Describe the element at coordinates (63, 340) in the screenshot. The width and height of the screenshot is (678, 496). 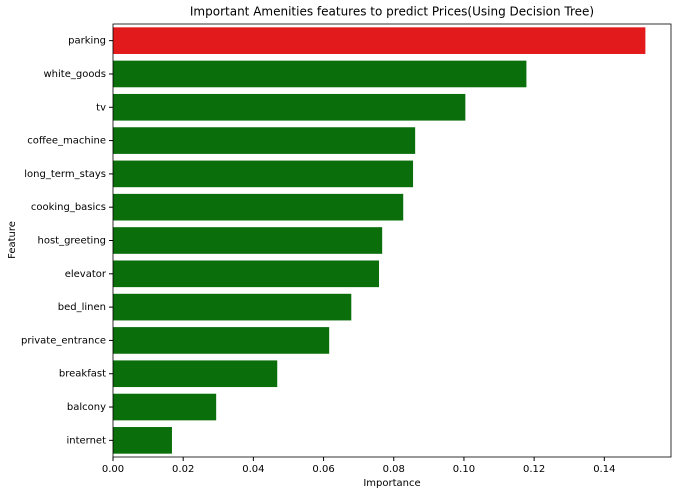
I see `y-tick-label: private_entrance` at that location.